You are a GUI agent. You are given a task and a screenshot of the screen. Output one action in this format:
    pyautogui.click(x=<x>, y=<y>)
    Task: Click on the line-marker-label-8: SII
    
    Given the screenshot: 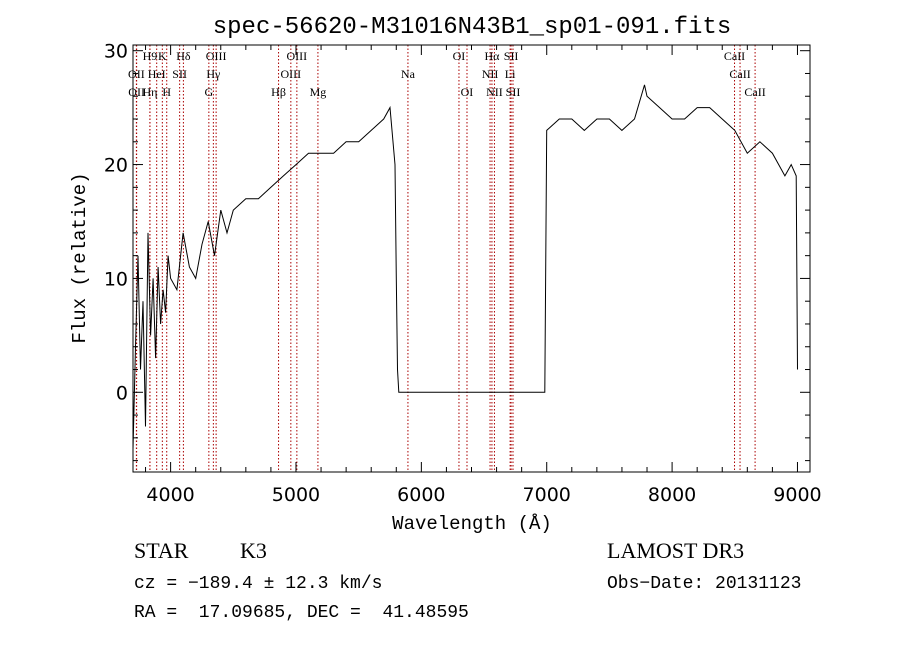 What is the action you would take?
    pyautogui.click(x=179, y=74)
    